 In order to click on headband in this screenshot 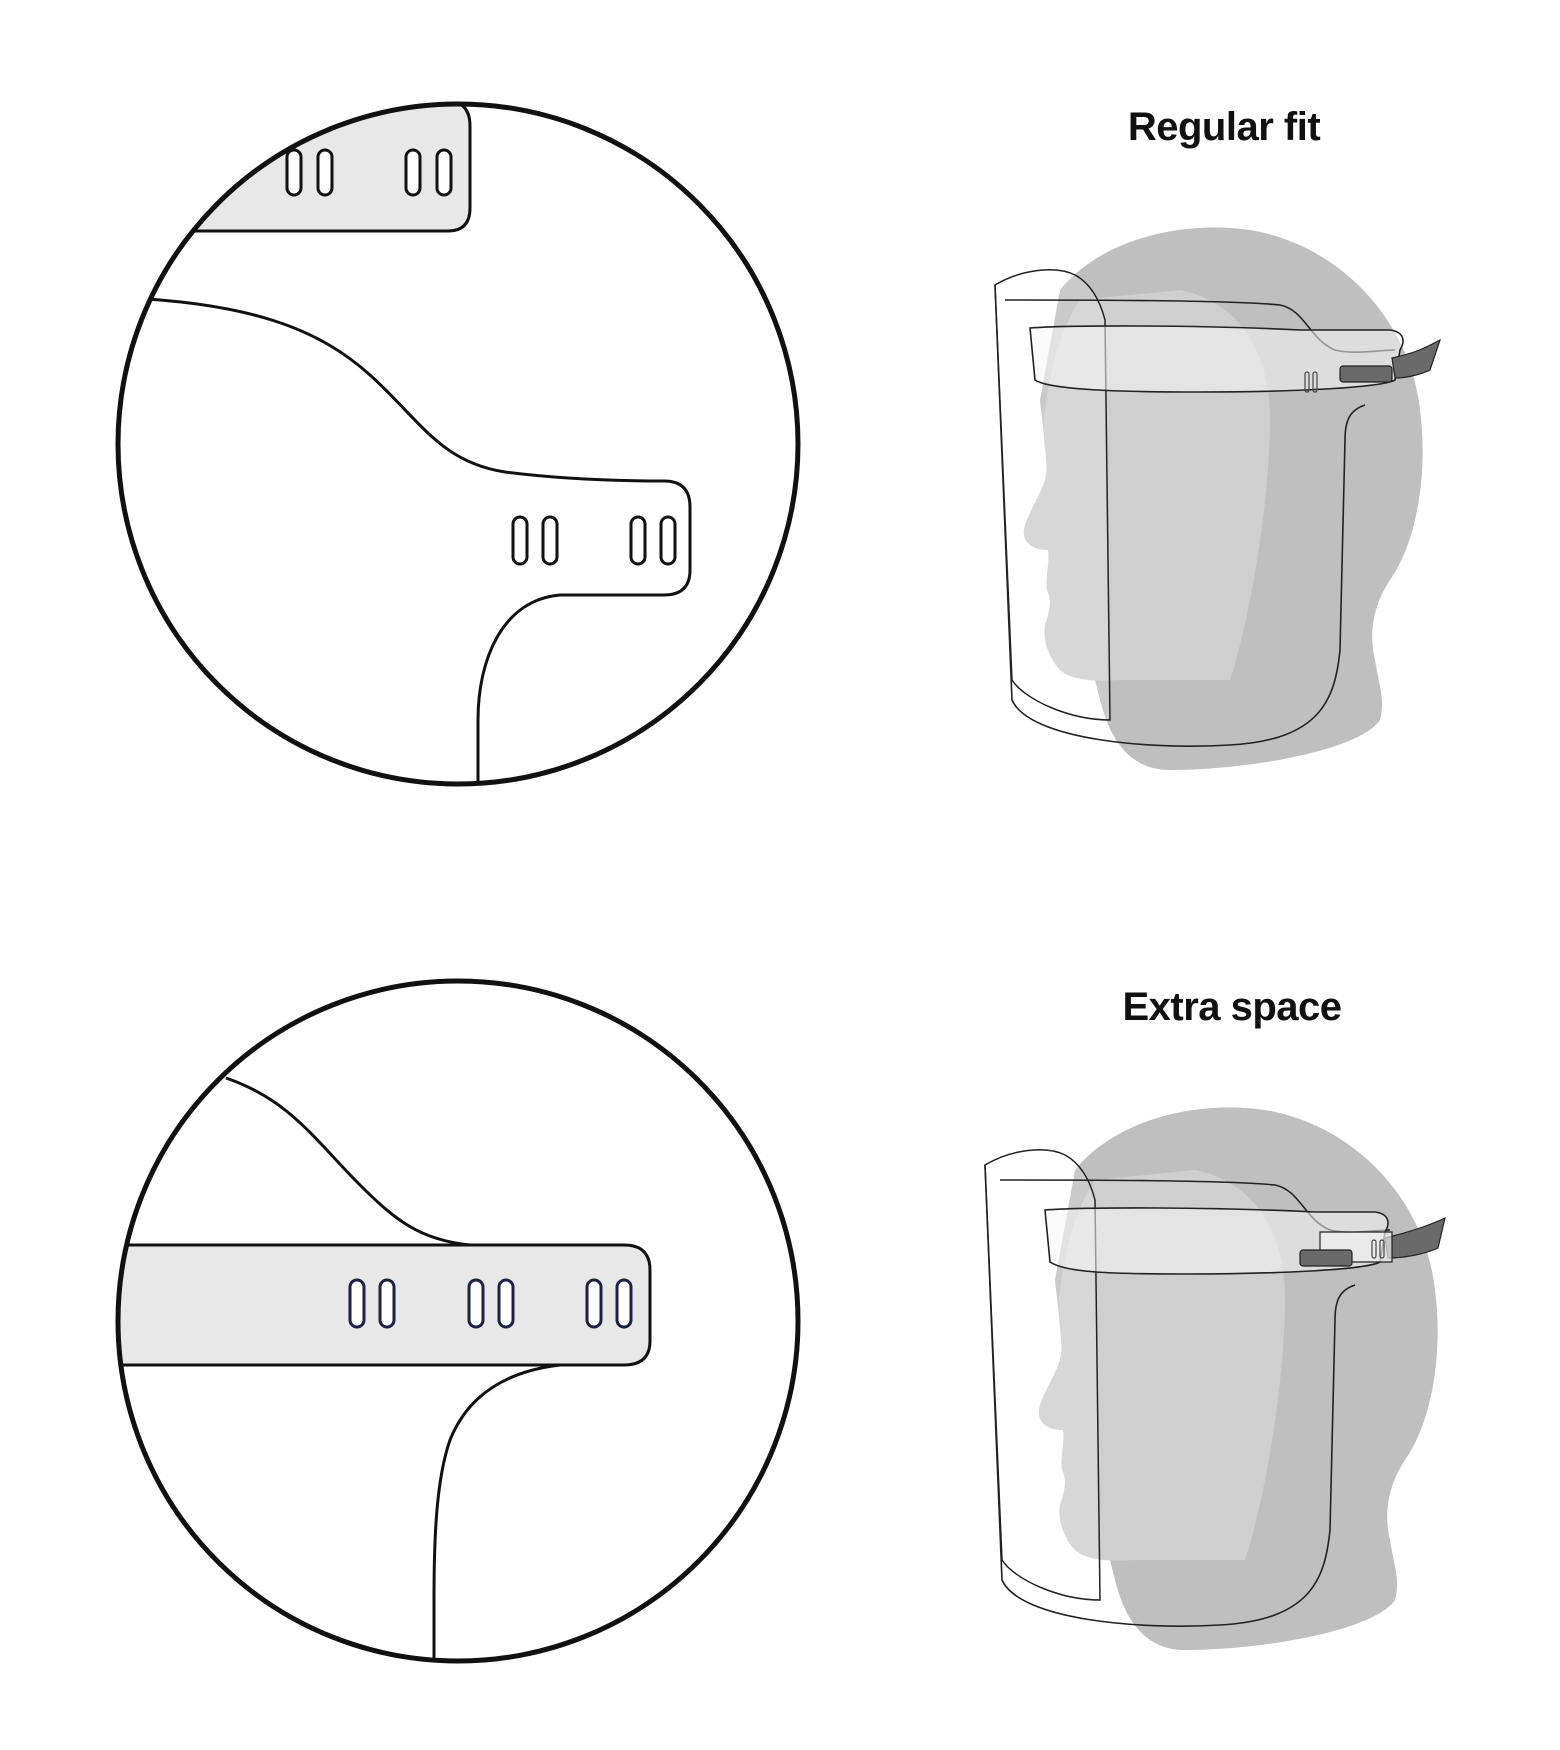, I will do `click(1216, 359)`.